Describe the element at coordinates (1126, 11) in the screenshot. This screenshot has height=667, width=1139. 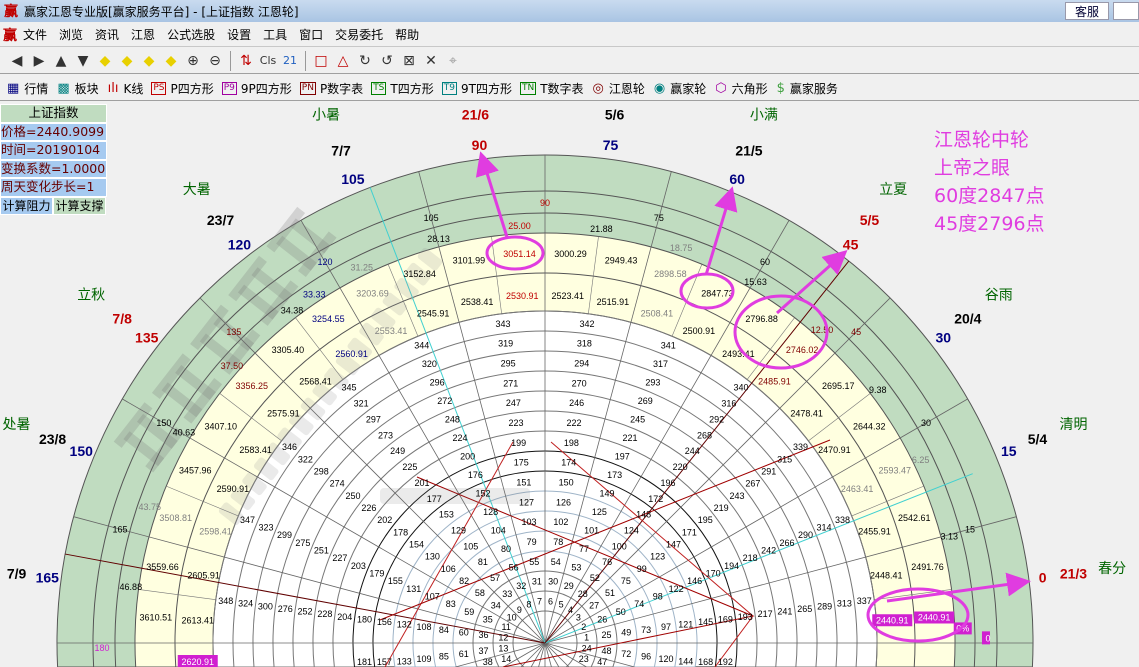
I see `titlebar-button` at that location.